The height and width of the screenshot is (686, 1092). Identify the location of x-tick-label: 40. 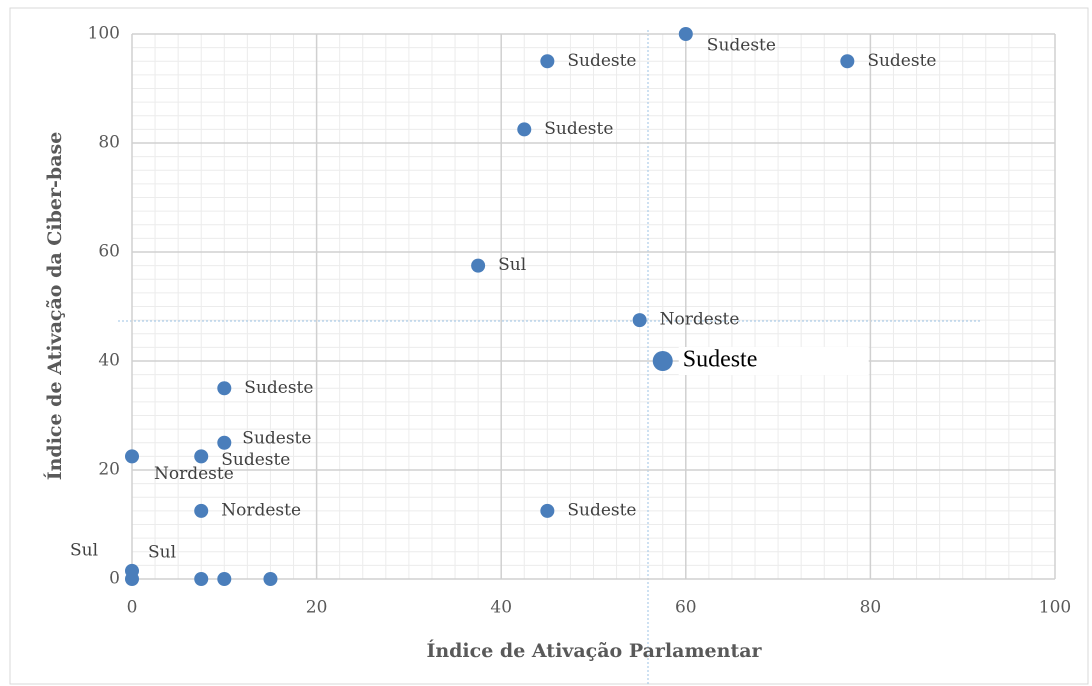
(501, 608).